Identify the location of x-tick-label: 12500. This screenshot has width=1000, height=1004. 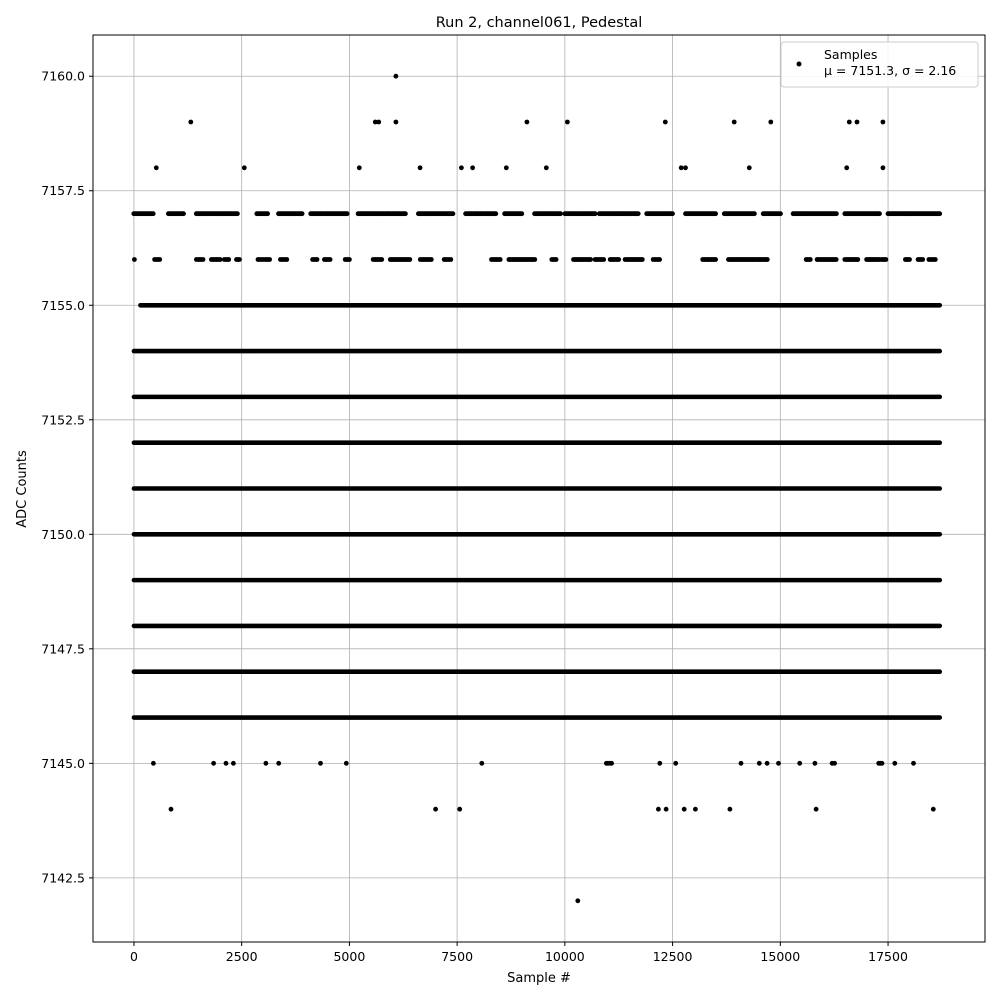
(673, 956).